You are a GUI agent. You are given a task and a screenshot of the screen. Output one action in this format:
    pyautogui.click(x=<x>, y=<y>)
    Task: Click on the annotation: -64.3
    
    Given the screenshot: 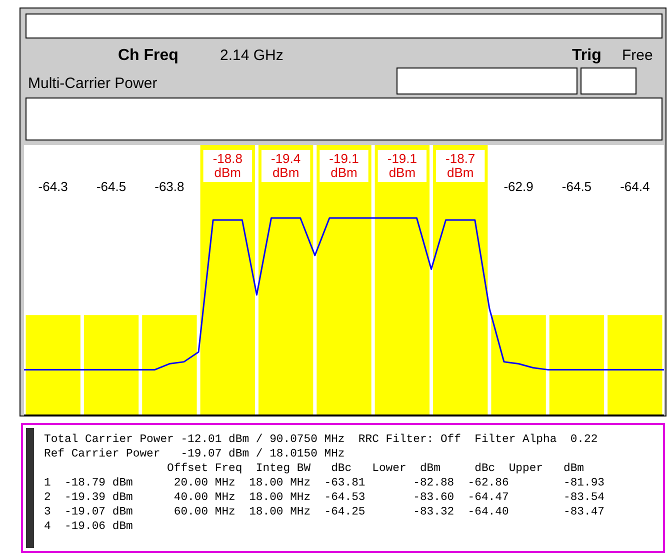 What is the action you would take?
    pyautogui.click(x=53, y=186)
    